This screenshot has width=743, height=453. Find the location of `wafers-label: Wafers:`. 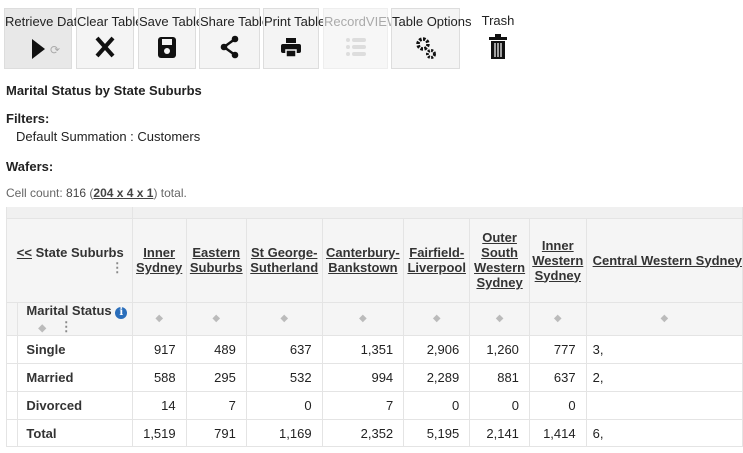

wafers-label: Wafers: is located at coordinates (30, 166).